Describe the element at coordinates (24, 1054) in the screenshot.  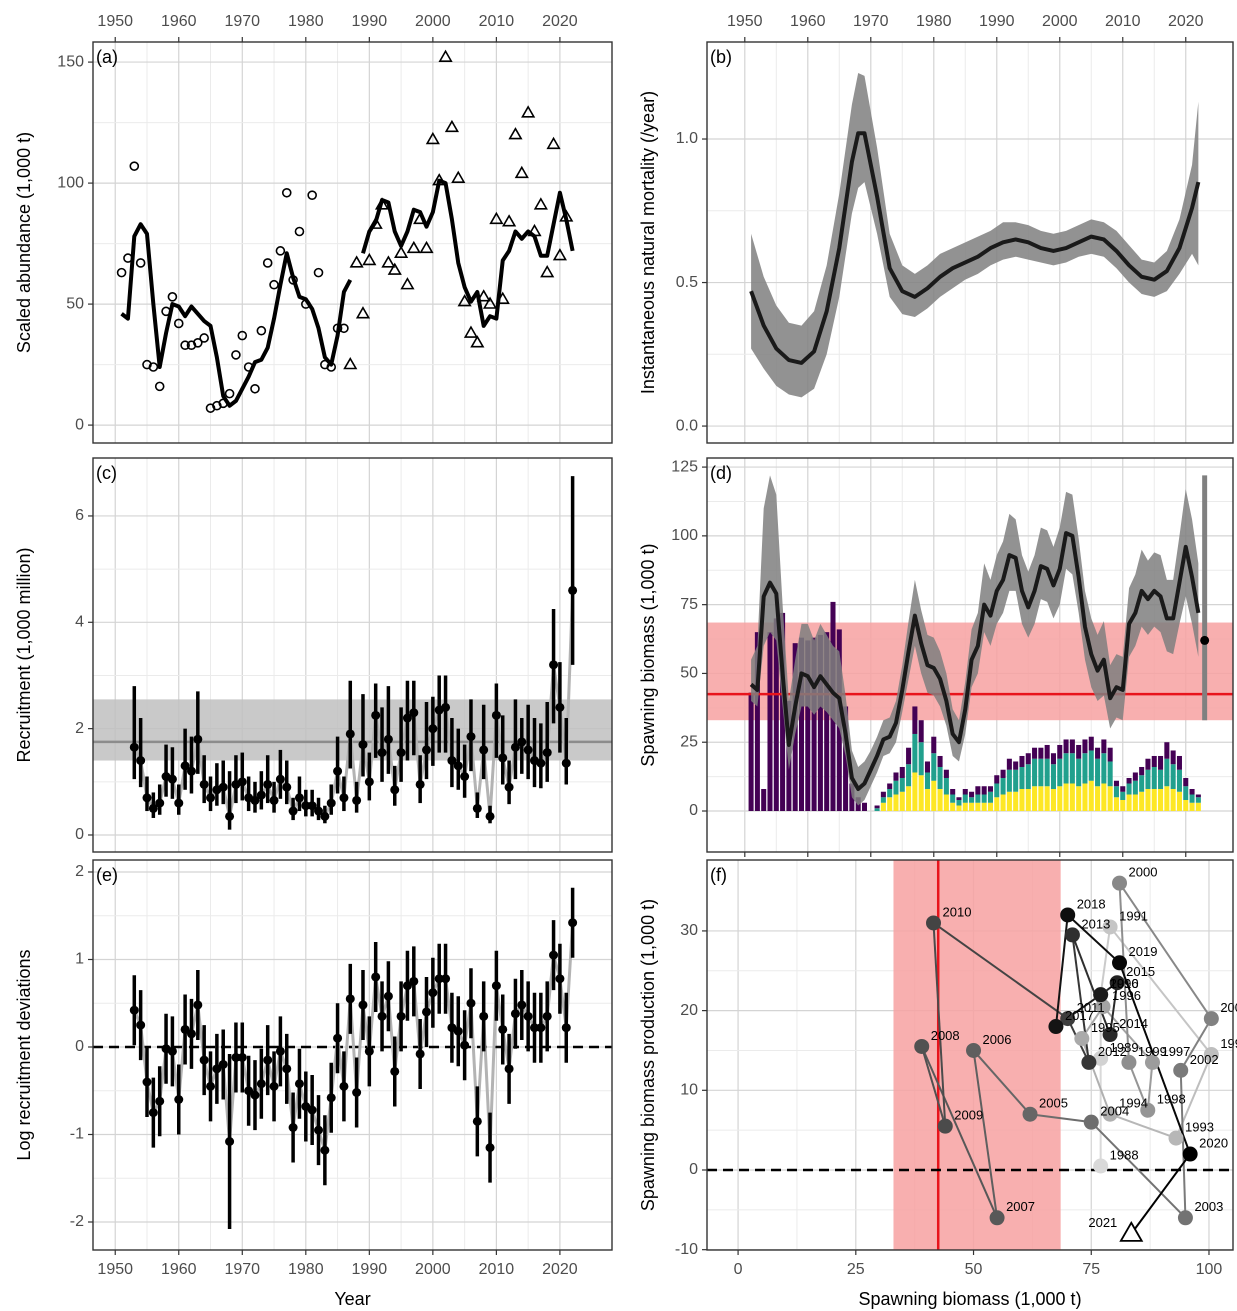
I see `y-axis-title: Log recruitment deviations` at that location.